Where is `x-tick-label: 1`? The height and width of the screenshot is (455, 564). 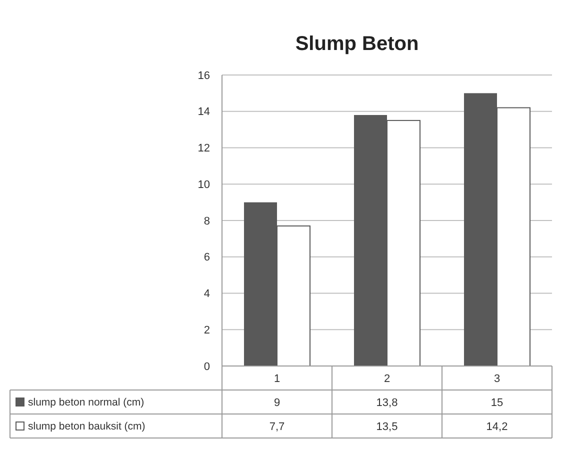
x-tick-label: 1 is located at coordinates (277, 378).